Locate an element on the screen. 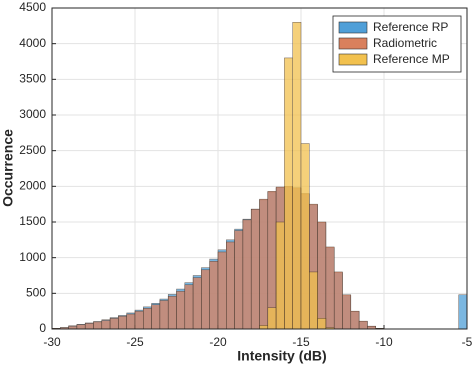 The height and width of the screenshot is (368, 474). x-tick-label: -15 is located at coordinates (301, 342).